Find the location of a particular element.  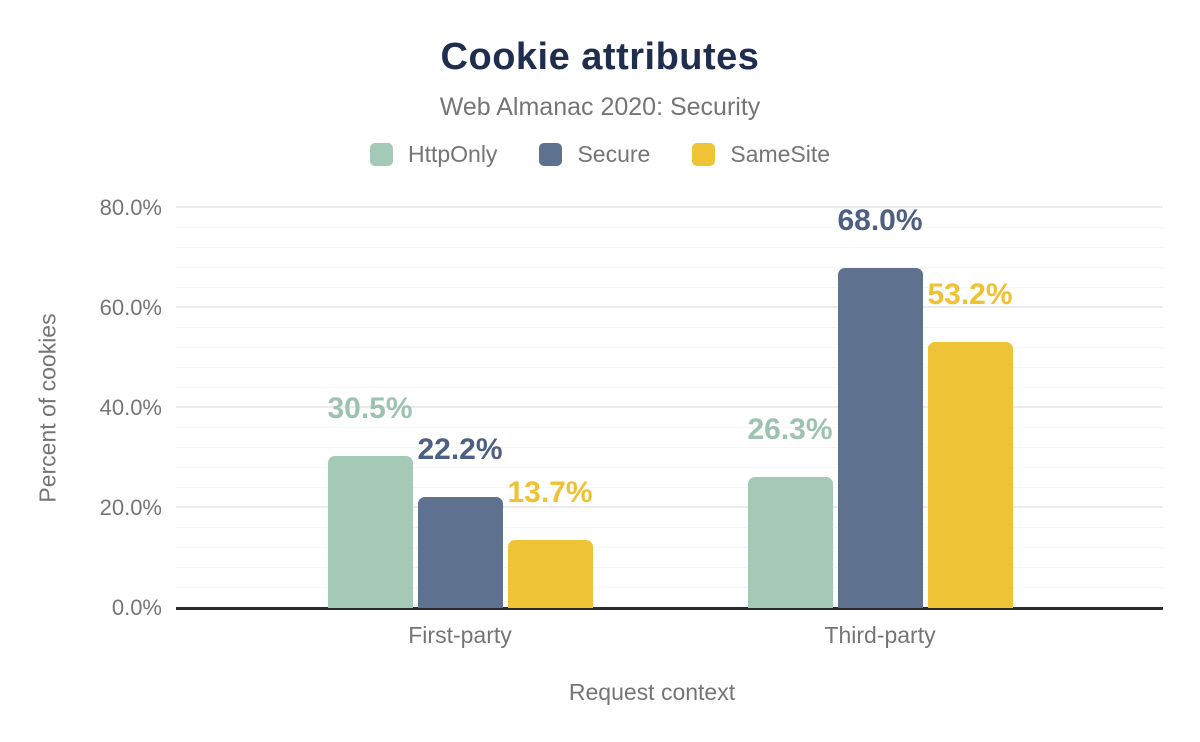

legend-swatch-samesite is located at coordinates (704, 154).